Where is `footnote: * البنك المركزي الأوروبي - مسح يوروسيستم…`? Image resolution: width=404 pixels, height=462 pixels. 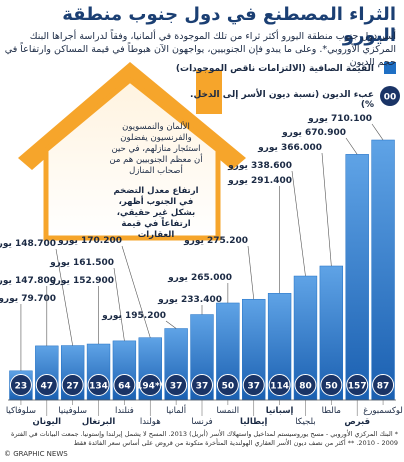
footnote: * البنك المركزي الأوروبي - مسح يوروسيستم… is located at coordinates (204, 438).